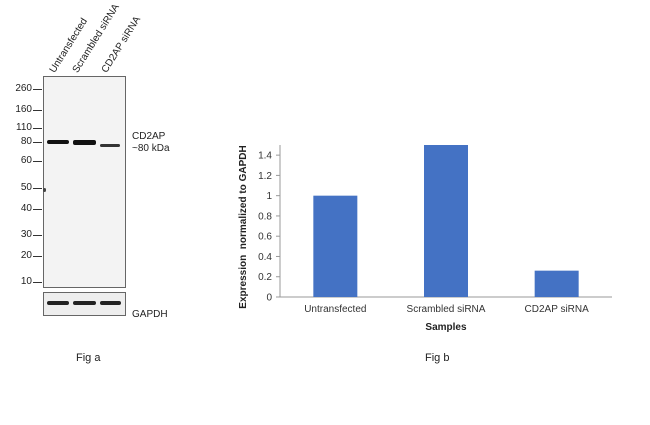  What do you see at coordinates (265, 156) in the screenshot?
I see `y-tick-label: 1.4` at bounding box center [265, 156].